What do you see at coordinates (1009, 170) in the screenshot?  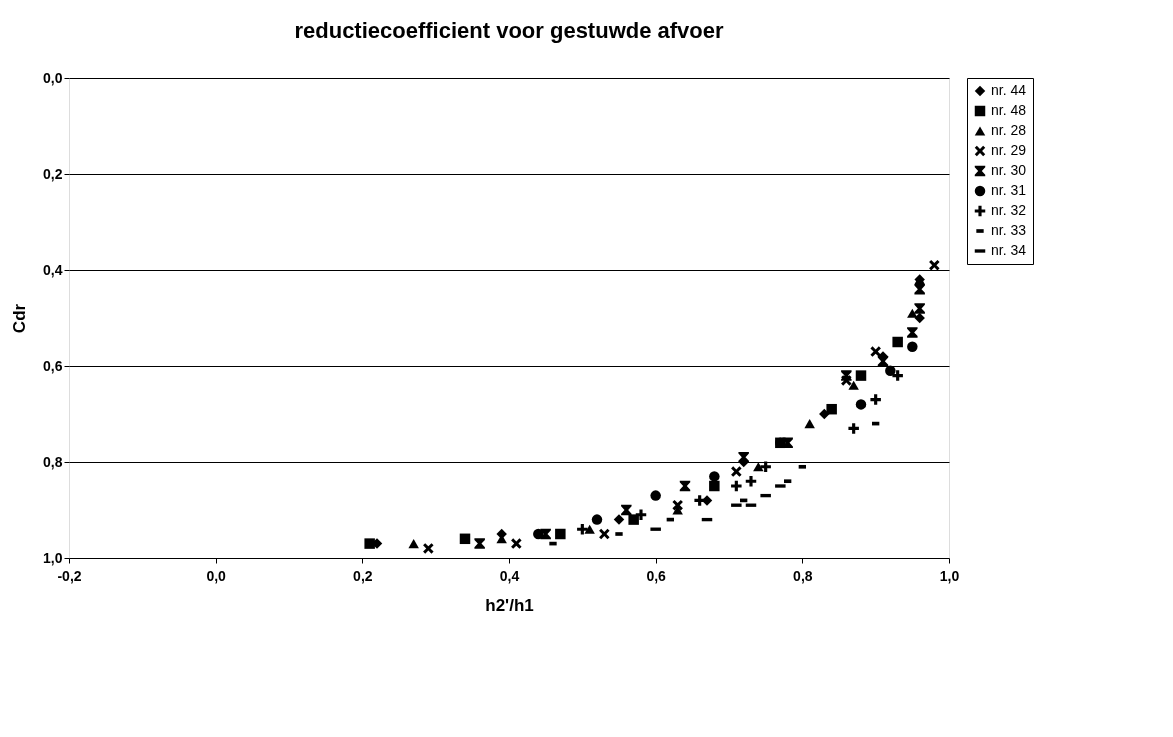 I see `legend-label: nr. 30` at bounding box center [1009, 170].